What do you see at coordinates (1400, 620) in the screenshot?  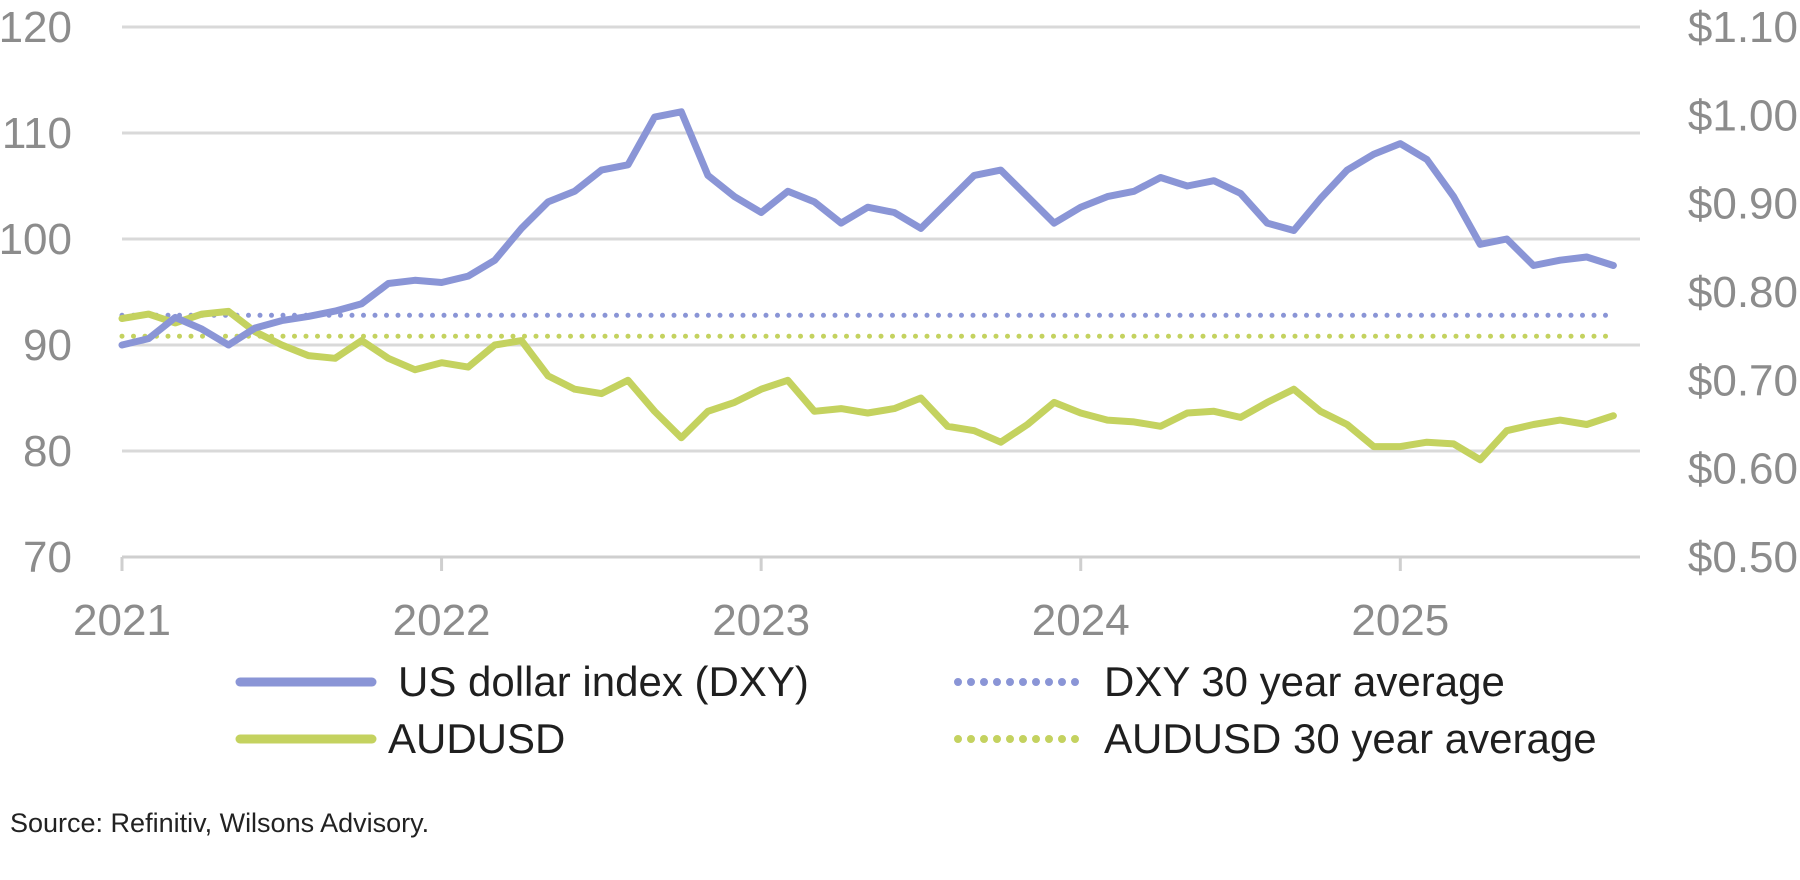 I see `x-tick-label: 2025` at bounding box center [1400, 620].